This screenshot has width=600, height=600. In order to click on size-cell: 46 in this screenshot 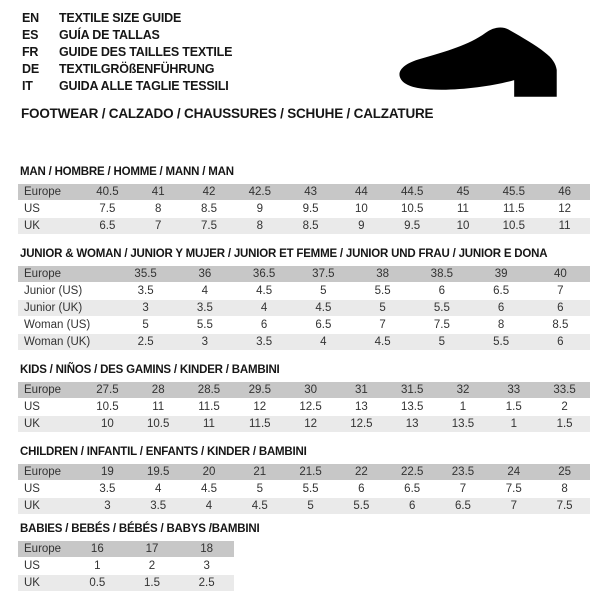, I will do `click(564, 192)`.